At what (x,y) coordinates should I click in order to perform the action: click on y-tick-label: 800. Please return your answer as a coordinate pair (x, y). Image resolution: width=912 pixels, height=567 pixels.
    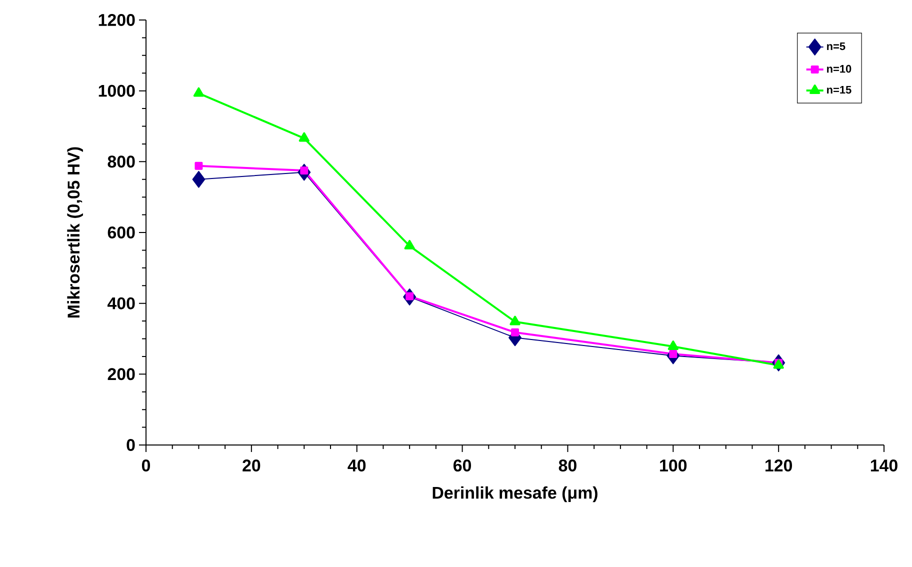
    Looking at the image, I should click on (121, 162).